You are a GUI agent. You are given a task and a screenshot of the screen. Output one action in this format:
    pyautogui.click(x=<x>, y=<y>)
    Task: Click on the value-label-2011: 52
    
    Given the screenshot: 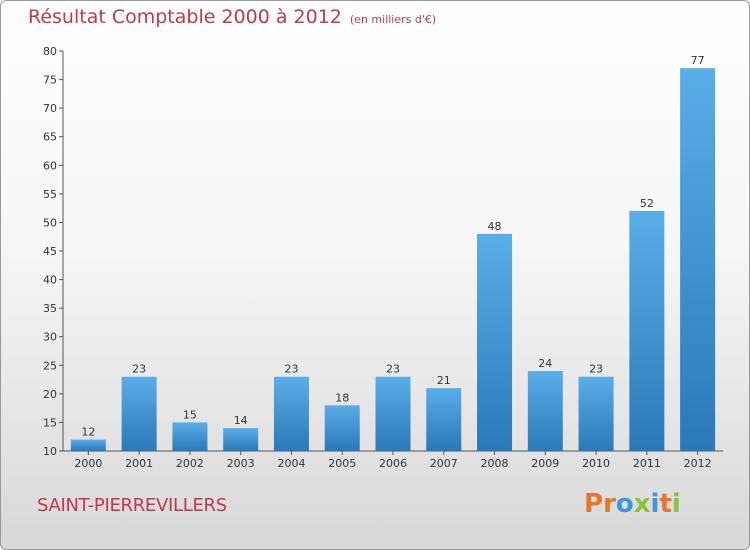 What is the action you would take?
    pyautogui.click(x=647, y=203)
    